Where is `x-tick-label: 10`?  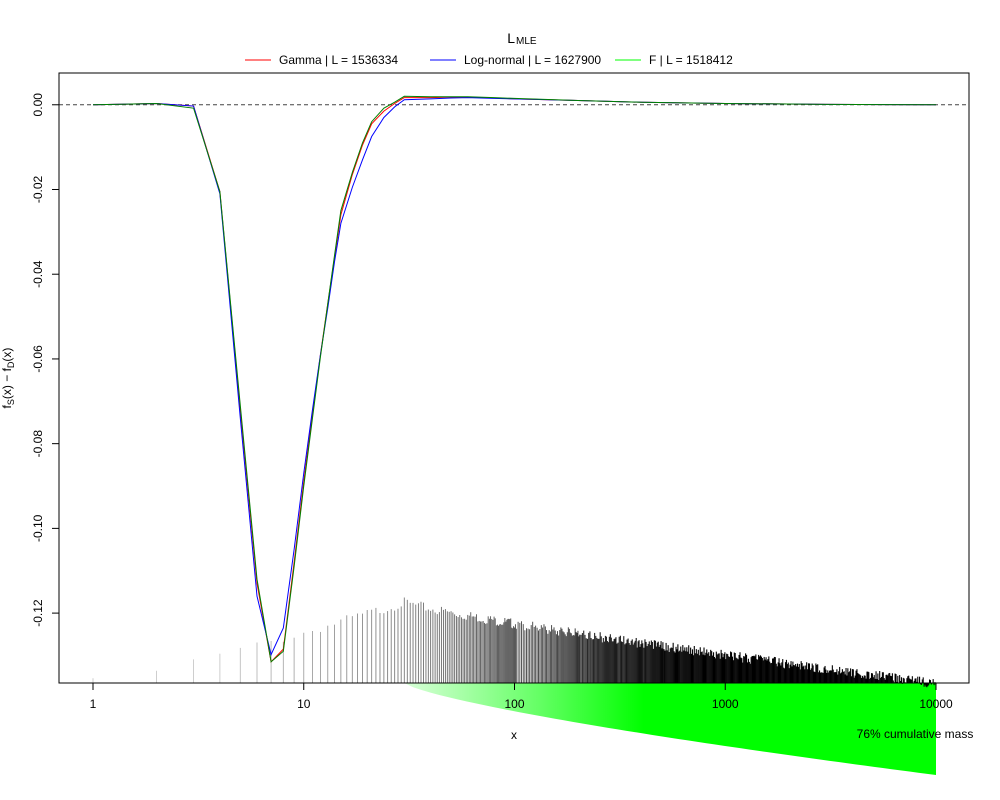 x-tick-label: 10 is located at coordinates (304, 704).